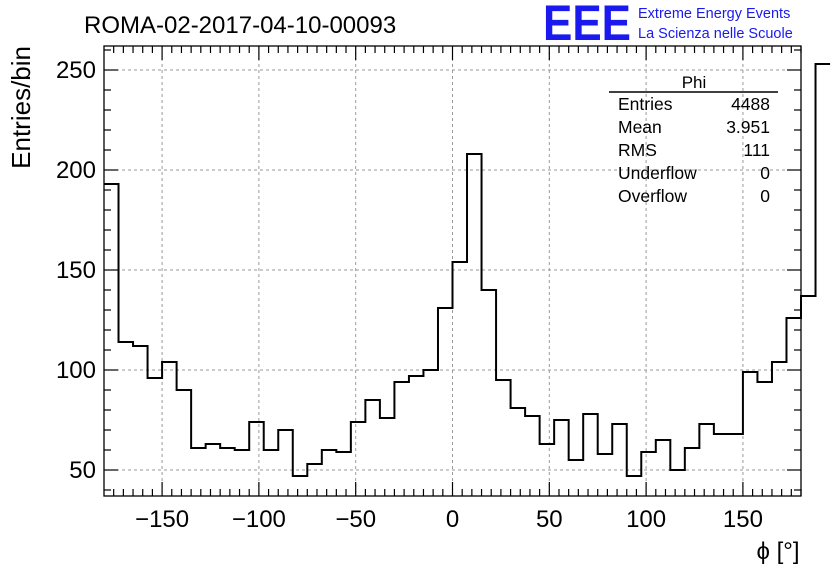 Image resolution: width=836 pixels, height=572 pixels. Describe the element at coordinates (756, 150) in the screenshot. I see `stats-row-value: 111` at that location.